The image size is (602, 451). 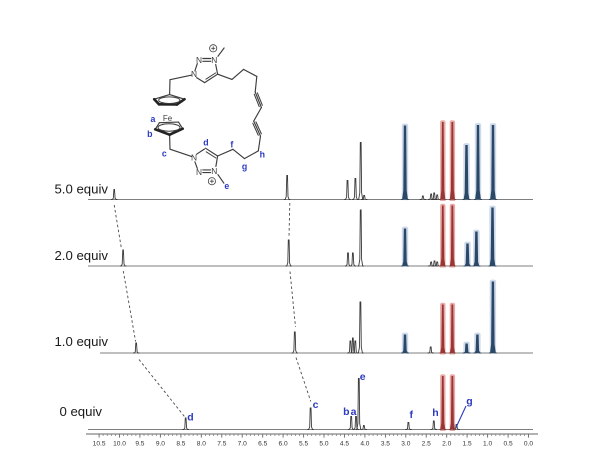 I want to click on svg-text: 1.0, so click(x=487, y=444).